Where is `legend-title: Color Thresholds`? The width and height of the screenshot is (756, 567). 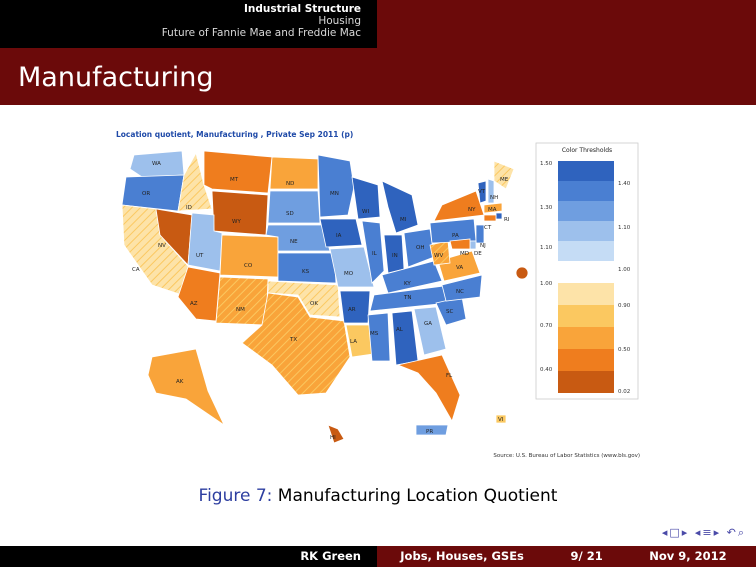 legend-title: Color Thresholds is located at coordinates (587, 150).